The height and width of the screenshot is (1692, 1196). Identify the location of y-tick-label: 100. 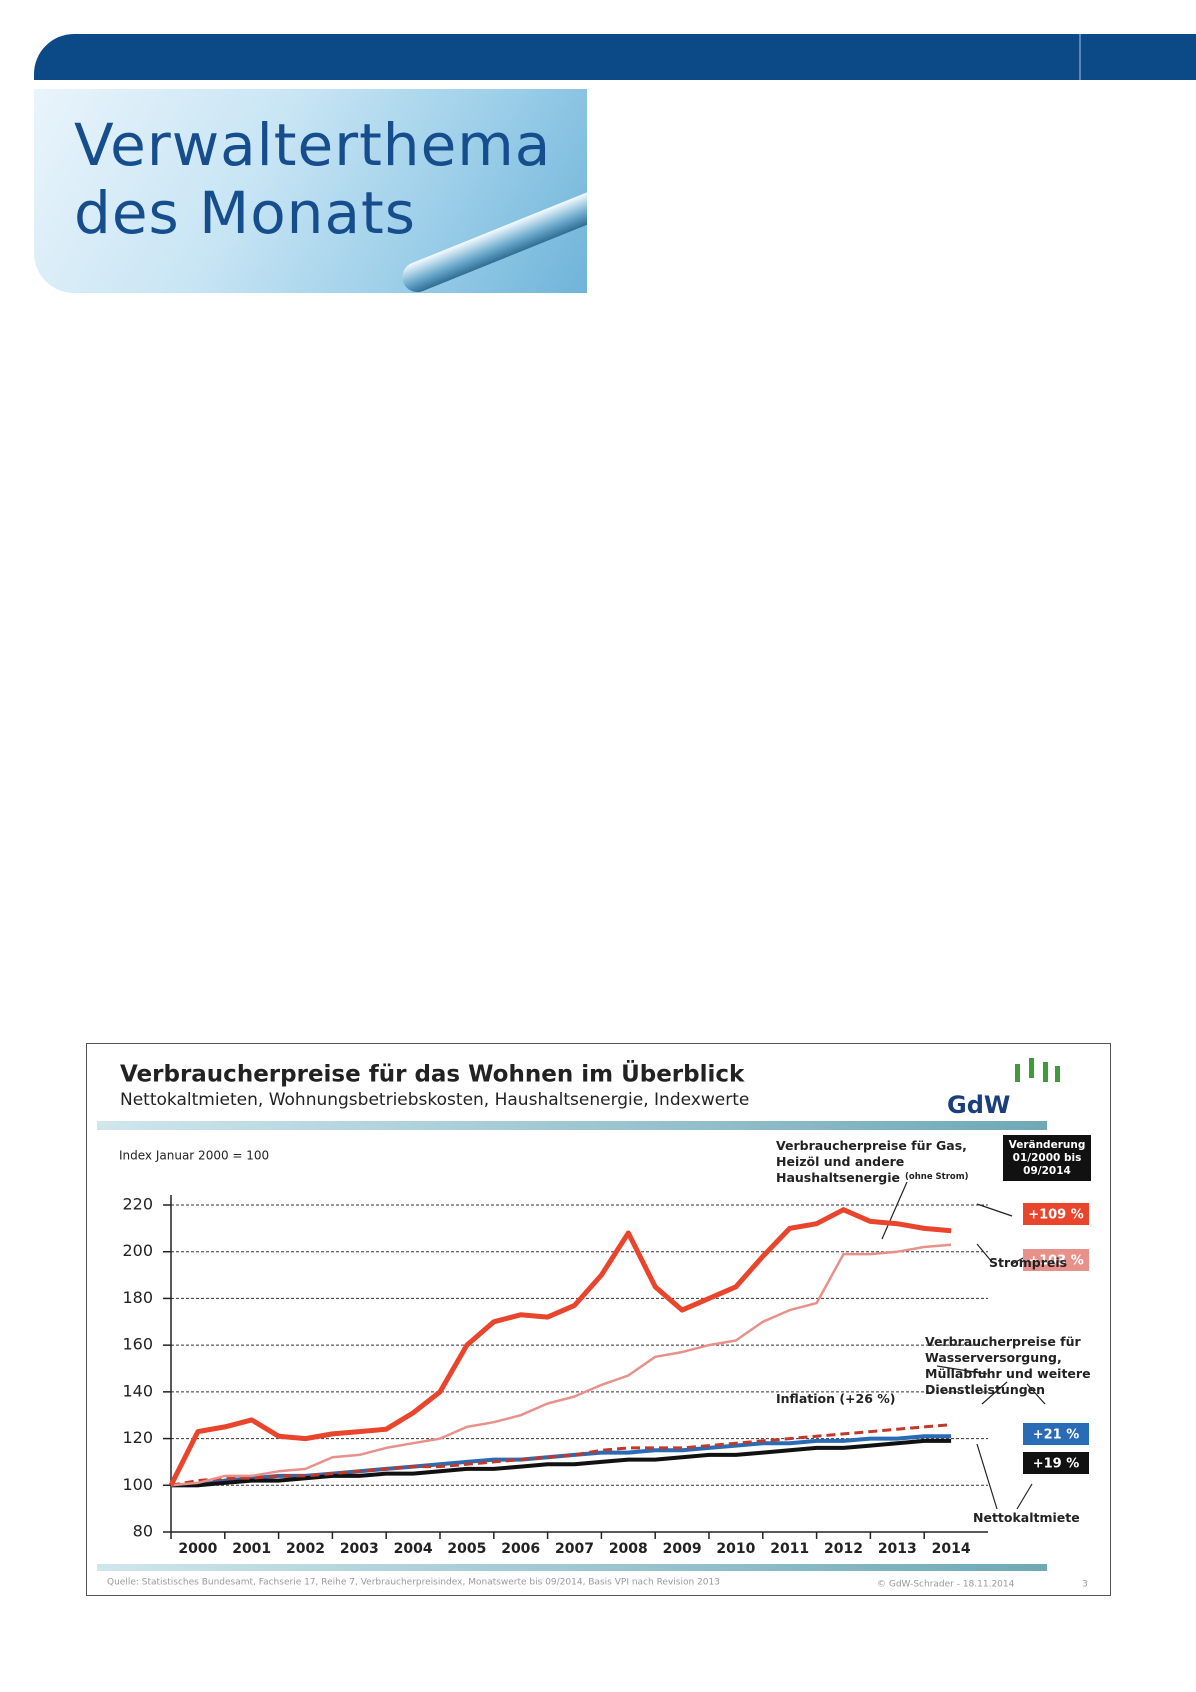
(137, 1484).